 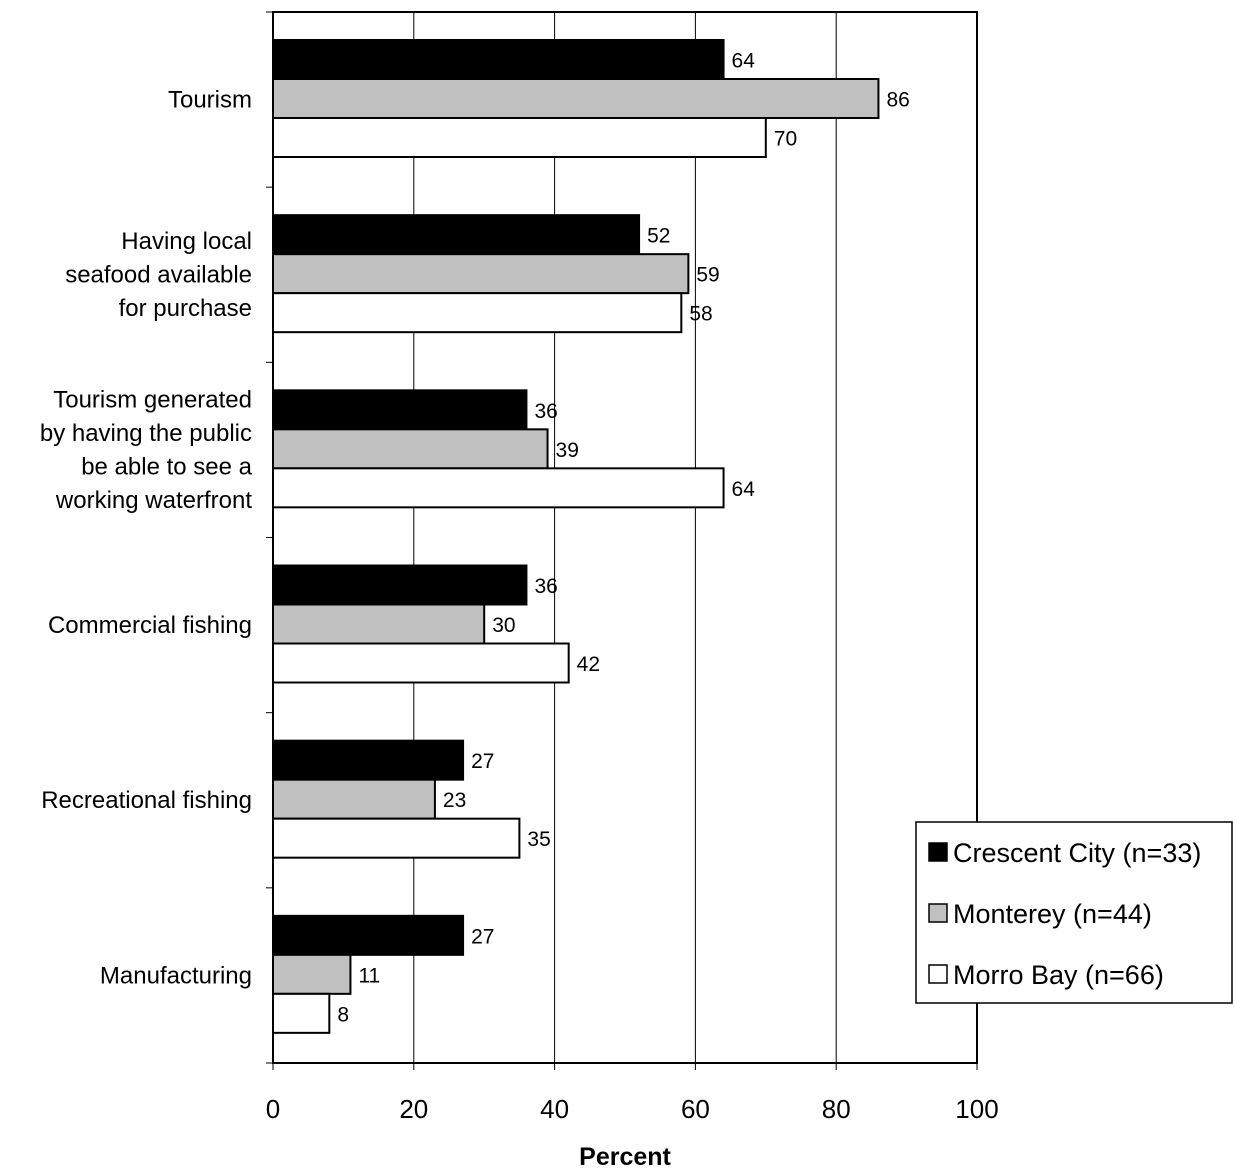 What do you see at coordinates (538, 839) in the screenshot?
I see `data-label: 35` at bounding box center [538, 839].